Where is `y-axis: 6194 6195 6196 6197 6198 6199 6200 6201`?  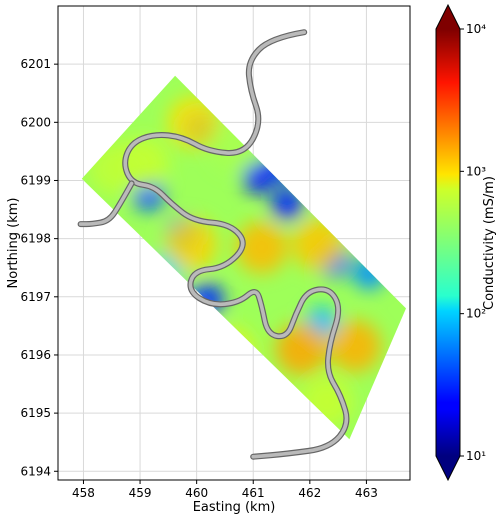
y-axis: 6194 6195 6196 6197 6198 6199 6200 6201 is located at coordinates (39, 267).